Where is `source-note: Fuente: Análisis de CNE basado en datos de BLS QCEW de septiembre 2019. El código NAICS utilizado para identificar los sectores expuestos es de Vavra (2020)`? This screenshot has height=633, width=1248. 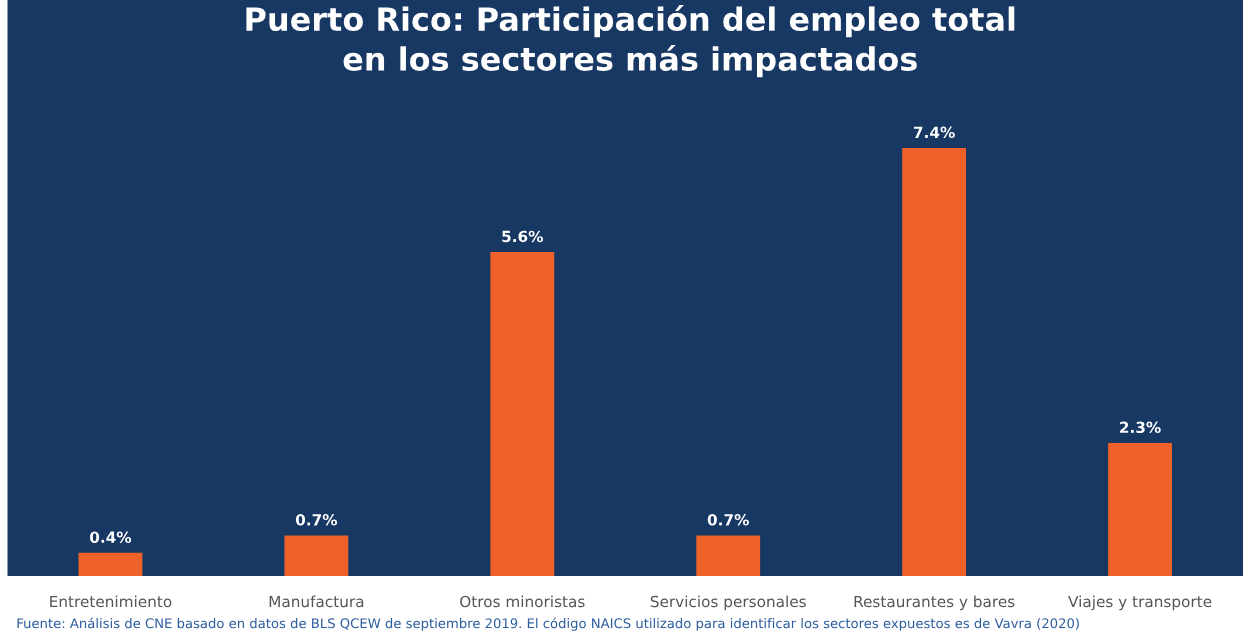 source-note: Fuente: Análisis de CNE basado en datos de BLS QCEW de septiembre 2019. El código NAICS utilizado para identificar los sectores expuestos es de Vavra (2020) is located at coordinates (548, 624).